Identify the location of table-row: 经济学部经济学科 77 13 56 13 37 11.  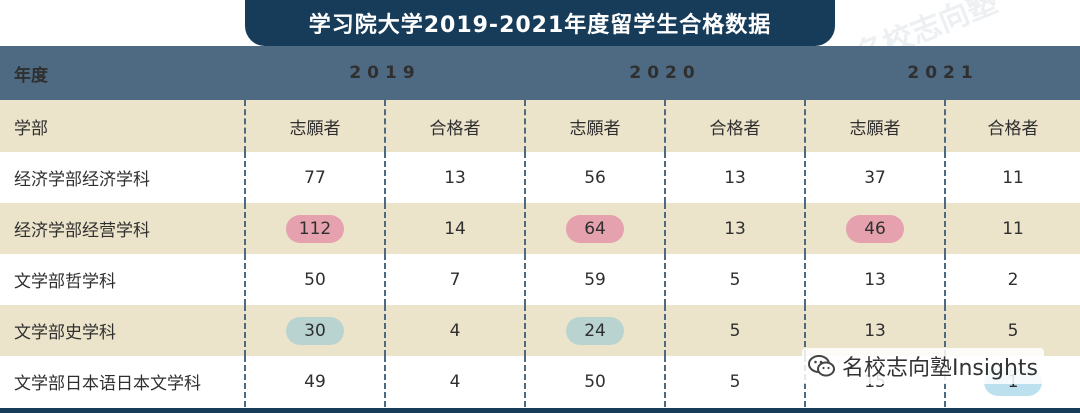
(540, 177).